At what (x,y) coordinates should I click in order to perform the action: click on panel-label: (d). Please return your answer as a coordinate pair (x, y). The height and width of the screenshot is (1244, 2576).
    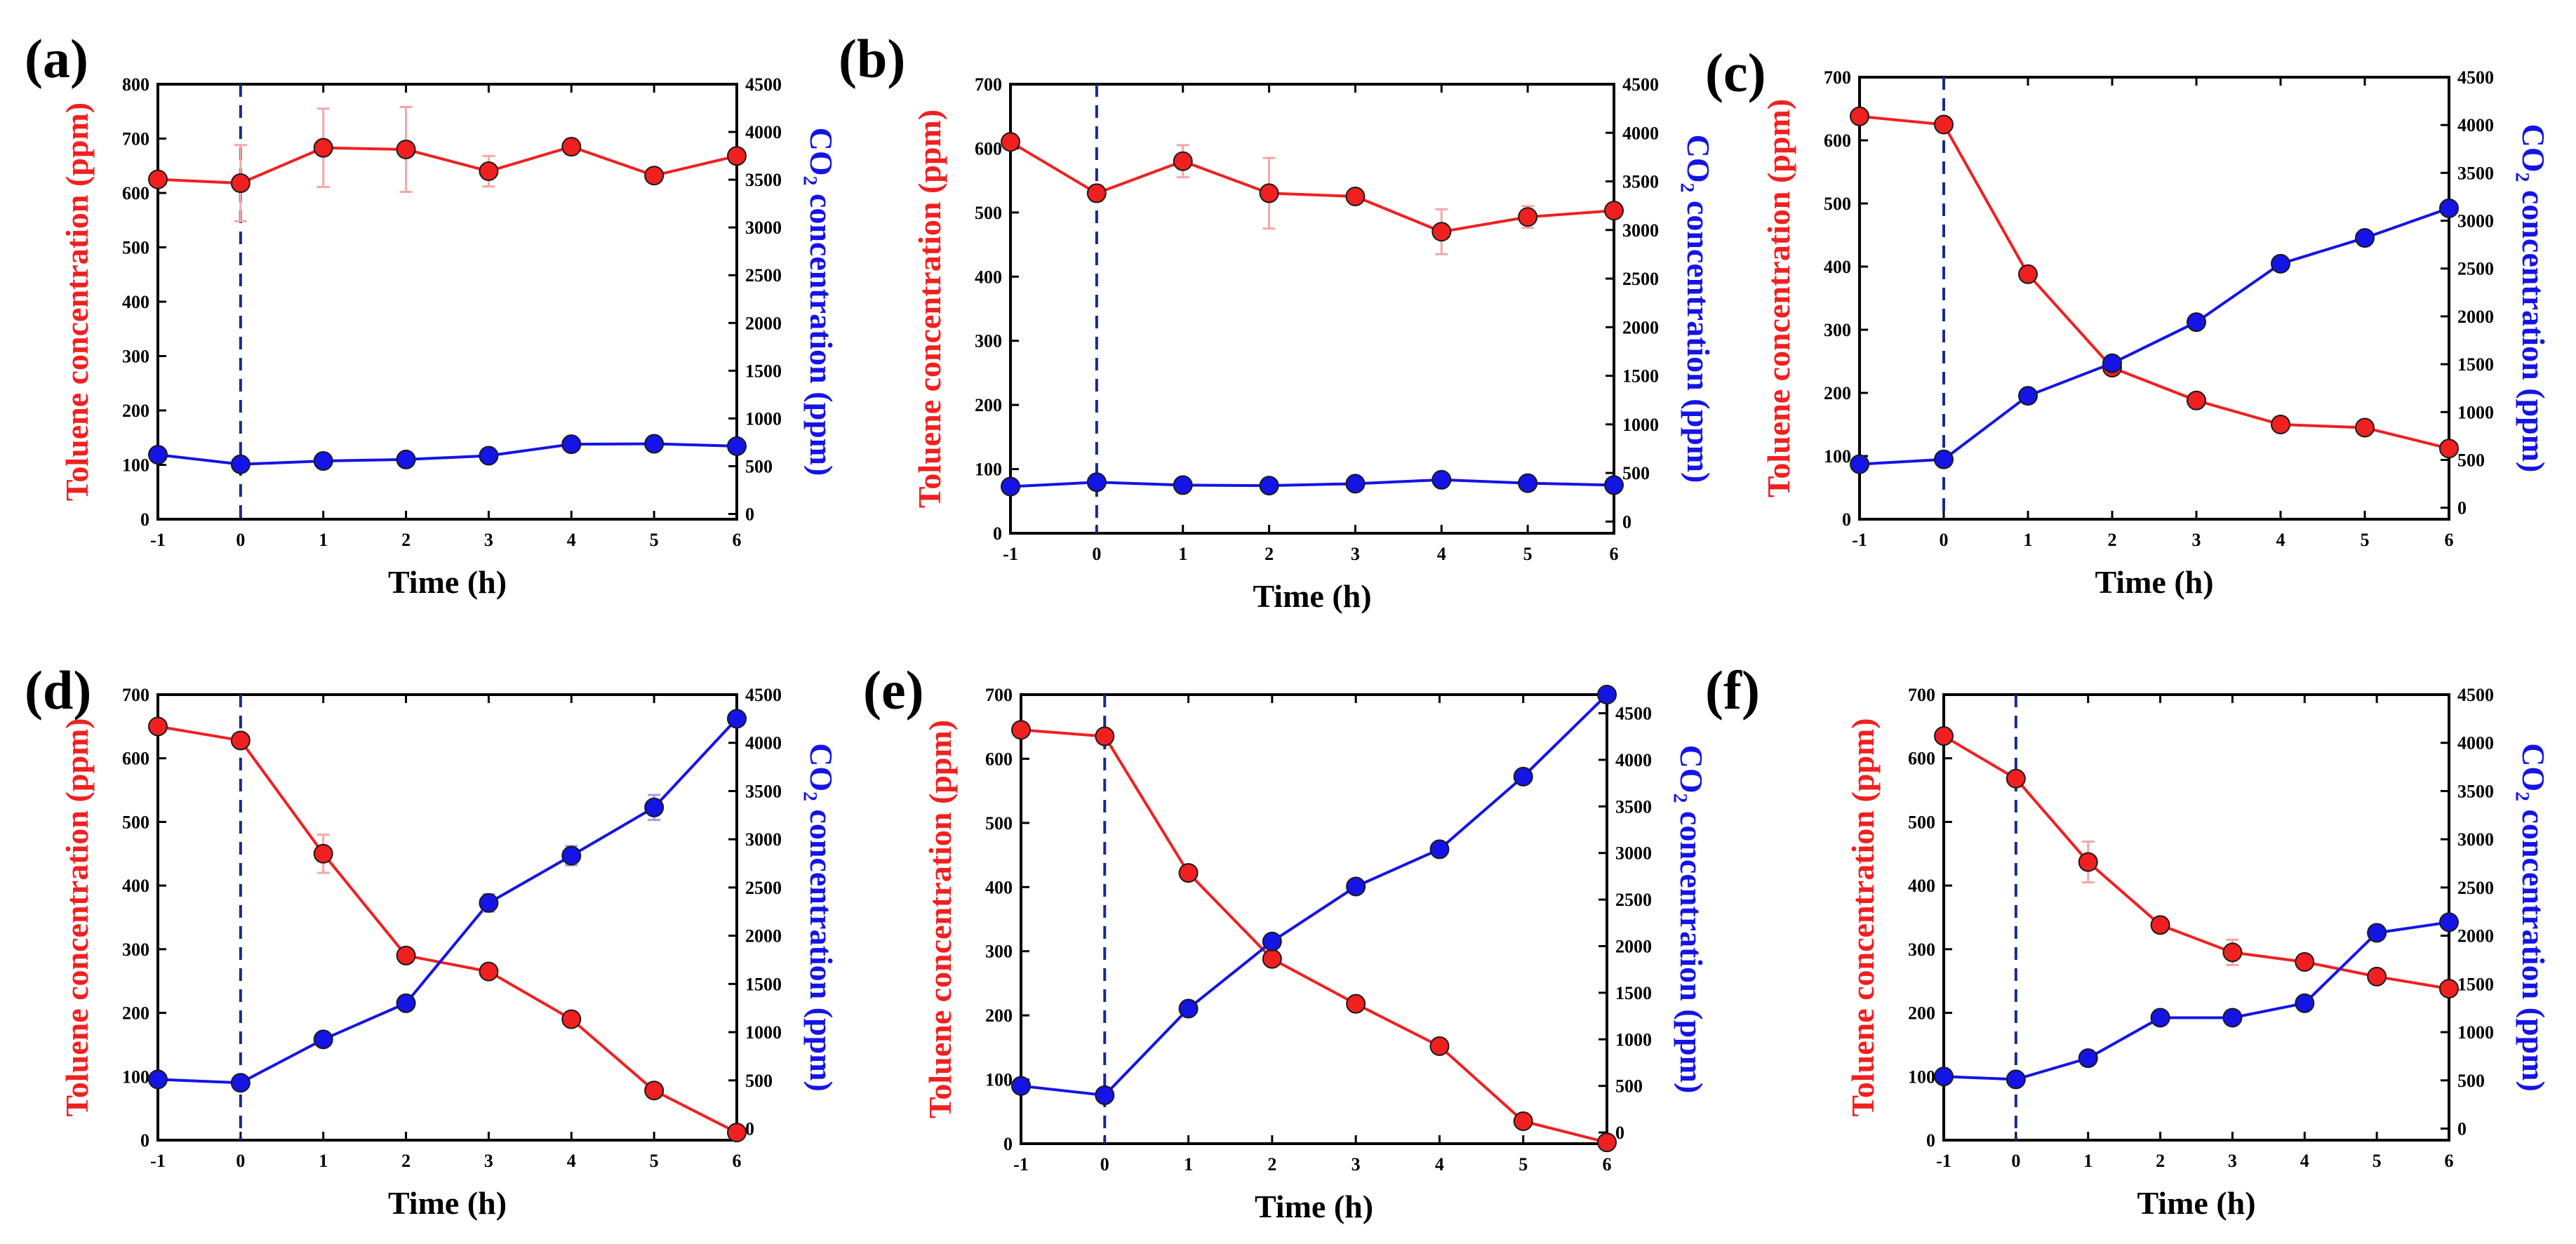
    Looking at the image, I should click on (58, 690).